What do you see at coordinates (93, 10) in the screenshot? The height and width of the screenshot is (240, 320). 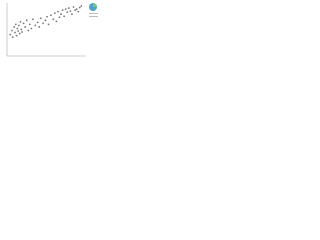 I see `legend-icon` at bounding box center [93, 10].